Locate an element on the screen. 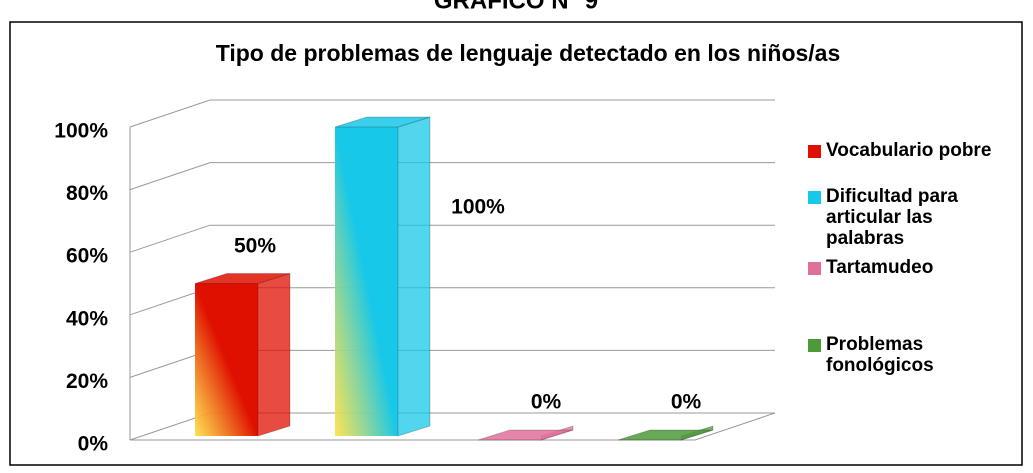  floor-front is located at coordinates (453, 426).